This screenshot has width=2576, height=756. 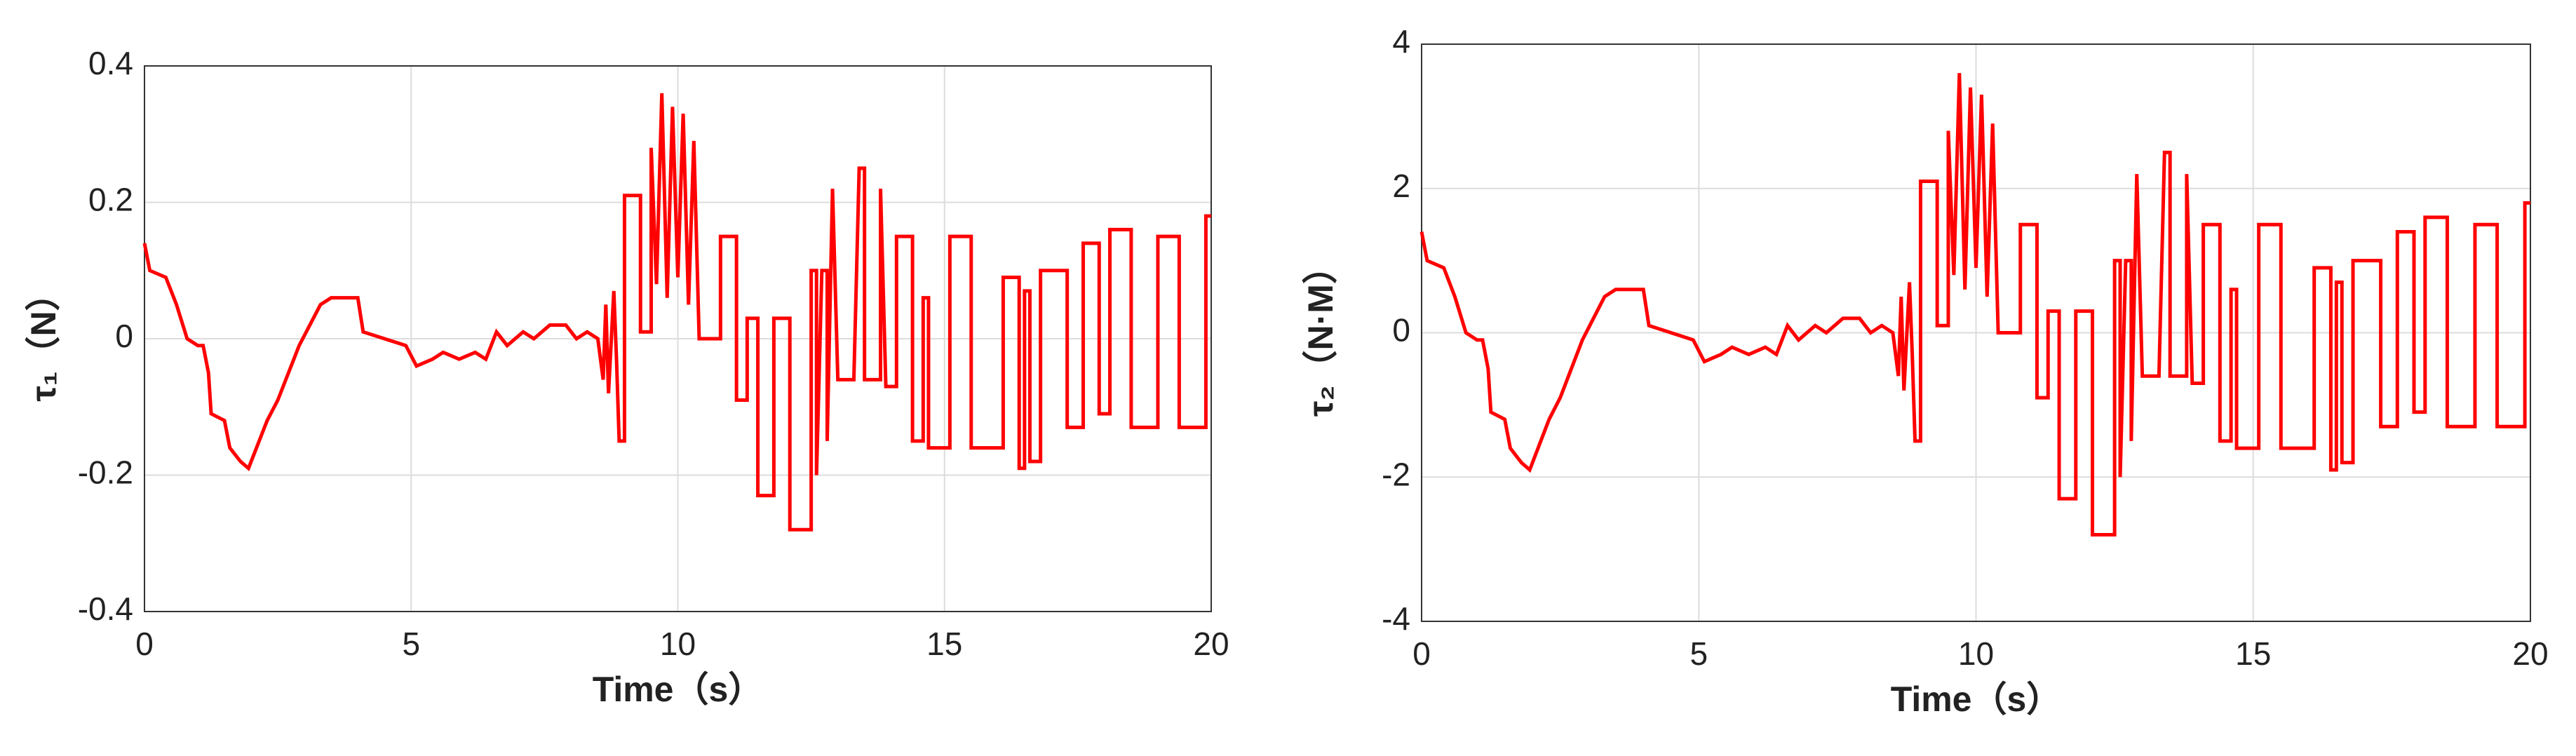 What do you see at coordinates (1401, 186) in the screenshot?
I see `y-tick-label: 2` at bounding box center [1401, 186].